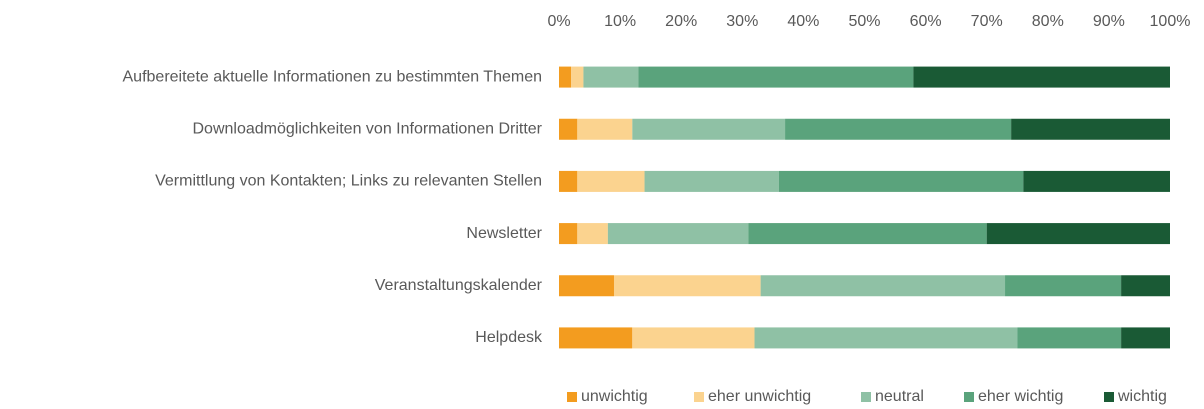 This screenshot has height=409, width=1204. Describe the element at coordinates (742, 21) in the screenshot. I see `x-tick-label: 30%` at that location.